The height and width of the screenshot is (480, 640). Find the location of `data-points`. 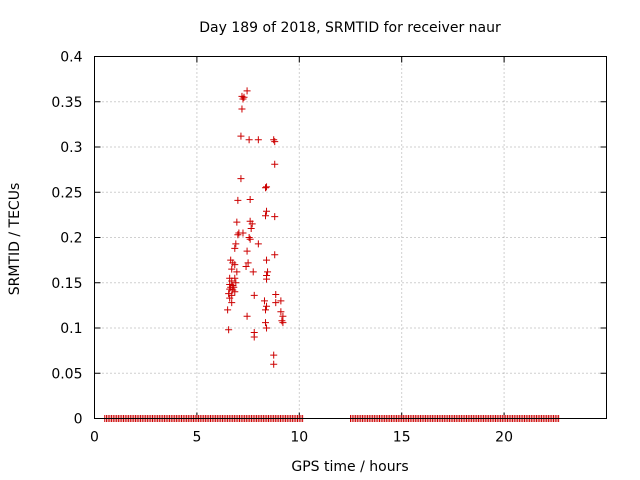

data-points is located at coordinates (255, 227).